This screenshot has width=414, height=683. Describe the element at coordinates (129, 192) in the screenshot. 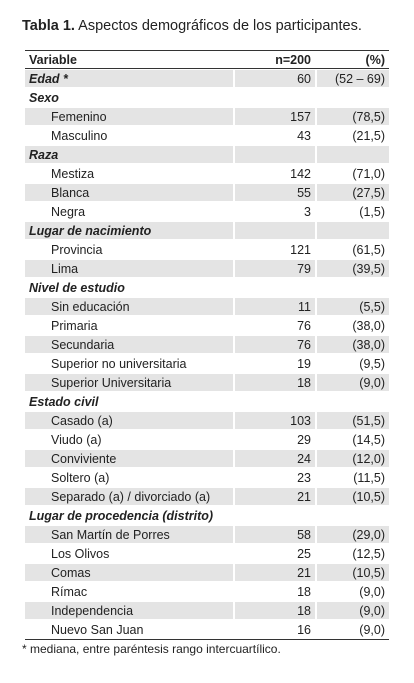

I see `table-cell: Blanca` at that location.